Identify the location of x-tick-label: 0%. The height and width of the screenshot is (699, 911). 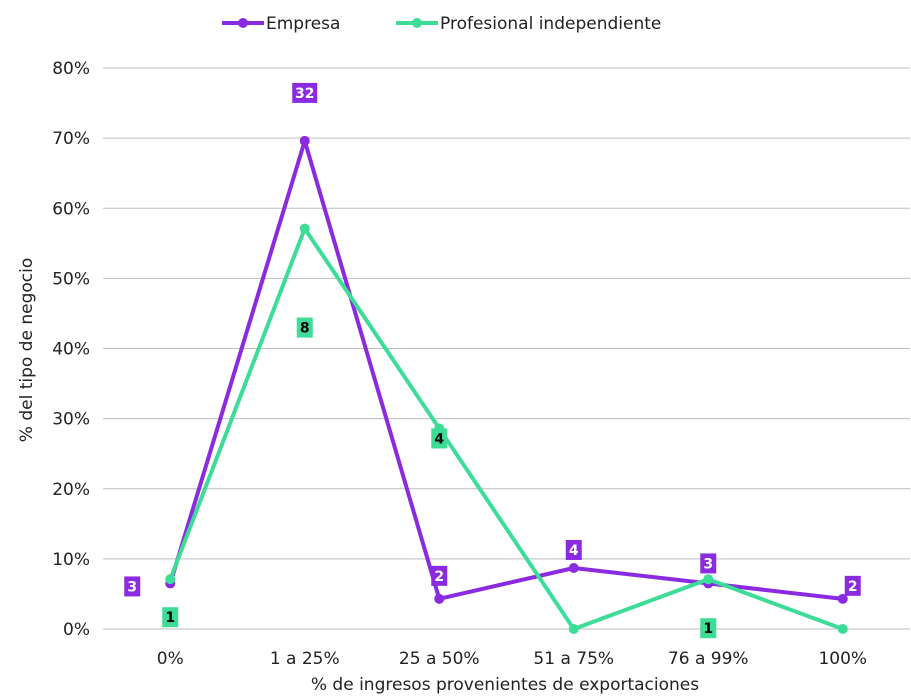
(170, 659).